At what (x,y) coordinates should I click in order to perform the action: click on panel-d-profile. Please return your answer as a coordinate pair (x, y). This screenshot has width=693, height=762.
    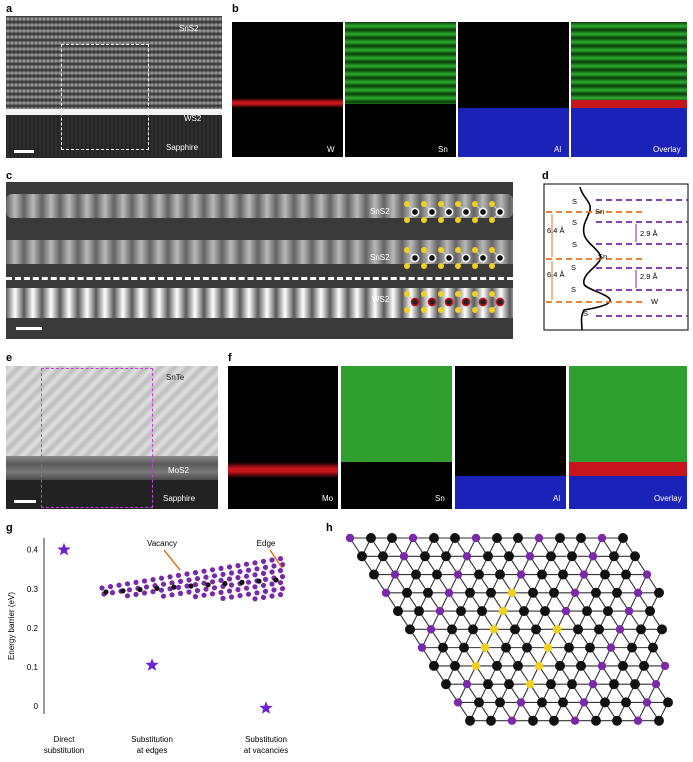
    Looking at the image, I should click on (616, 257).